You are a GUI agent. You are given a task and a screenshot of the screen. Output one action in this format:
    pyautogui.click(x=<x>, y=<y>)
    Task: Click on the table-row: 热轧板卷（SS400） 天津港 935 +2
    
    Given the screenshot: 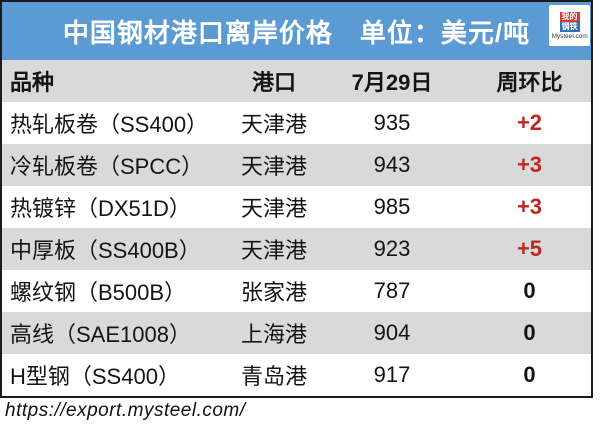 What is the action you would take?
    pyautogui.click(x=296, y=123)
    